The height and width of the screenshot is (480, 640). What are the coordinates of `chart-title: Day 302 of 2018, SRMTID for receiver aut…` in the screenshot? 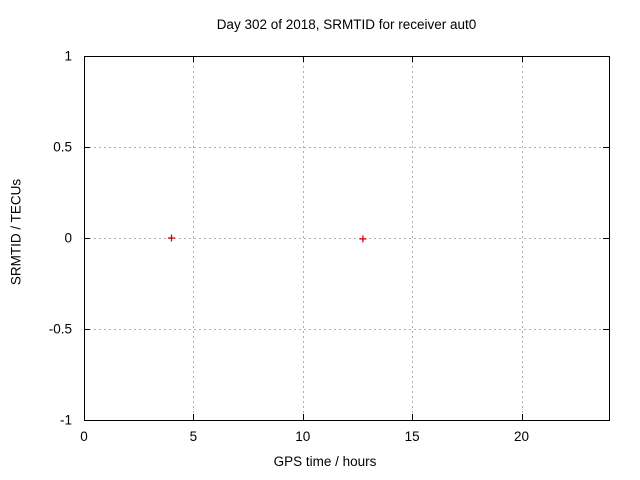 It's located at (346, 24).